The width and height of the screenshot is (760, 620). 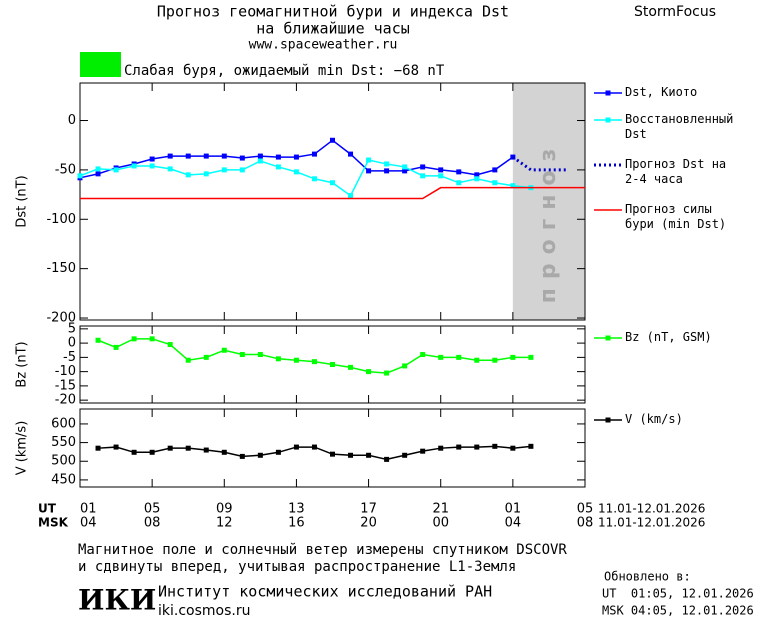 I want to click on y-tick-label: -100, so click(x=61, y=219).